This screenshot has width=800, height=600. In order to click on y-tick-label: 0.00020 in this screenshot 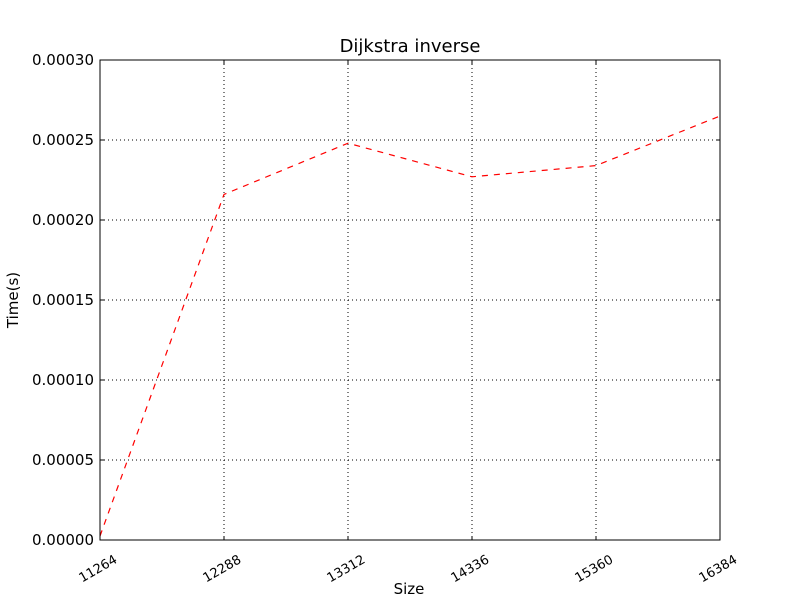, I will do `click(63, 220)`.